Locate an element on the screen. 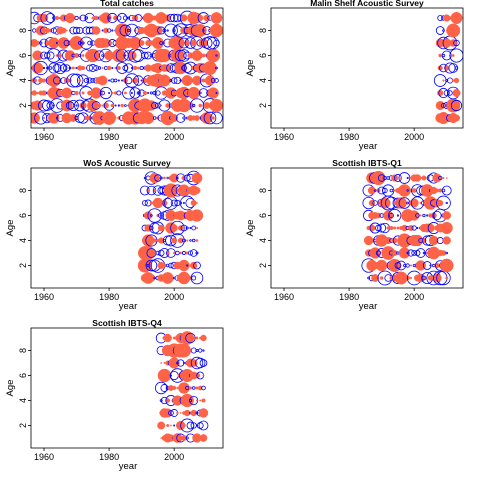 The image size is (480, 480). x-axis-label: year is located at coordinates (368, 306).